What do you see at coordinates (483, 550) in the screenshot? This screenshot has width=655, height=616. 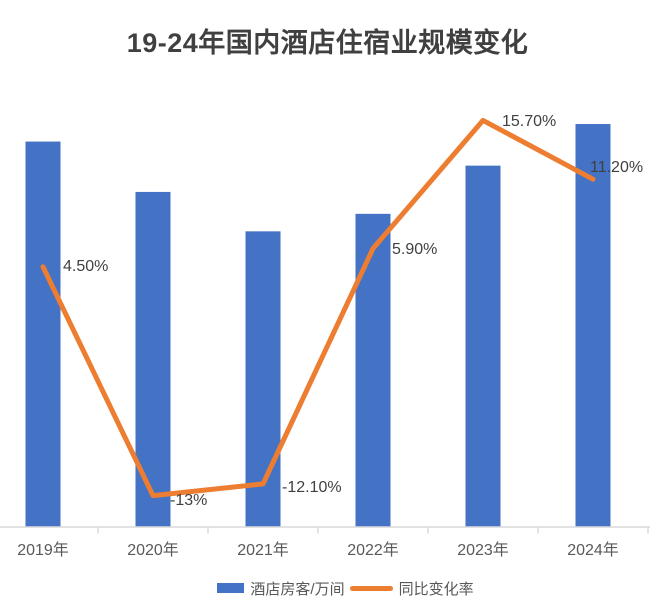 I see `x-axis-label: 2023年` at bounding box center [483, 550].